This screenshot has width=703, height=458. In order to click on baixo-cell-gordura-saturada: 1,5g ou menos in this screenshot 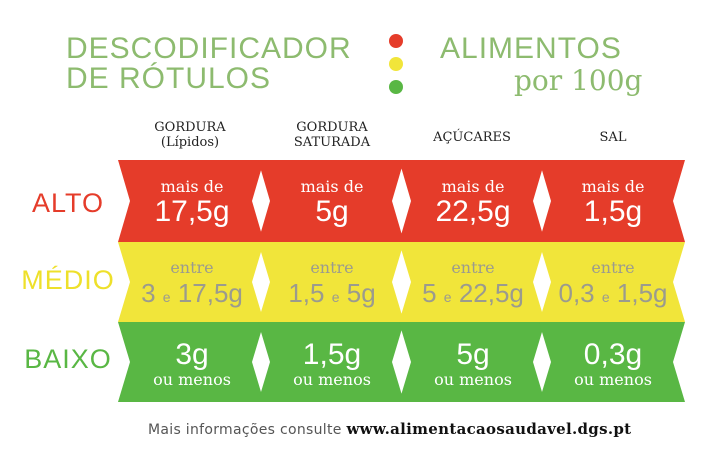, I will do `click(332, 364)`.